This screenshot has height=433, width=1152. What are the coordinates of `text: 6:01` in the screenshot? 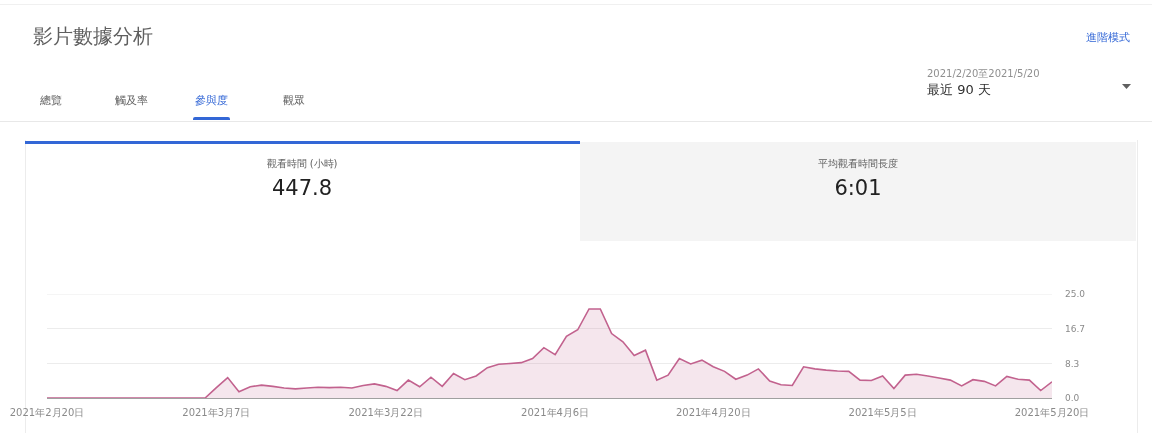 It's located at (858, 189).